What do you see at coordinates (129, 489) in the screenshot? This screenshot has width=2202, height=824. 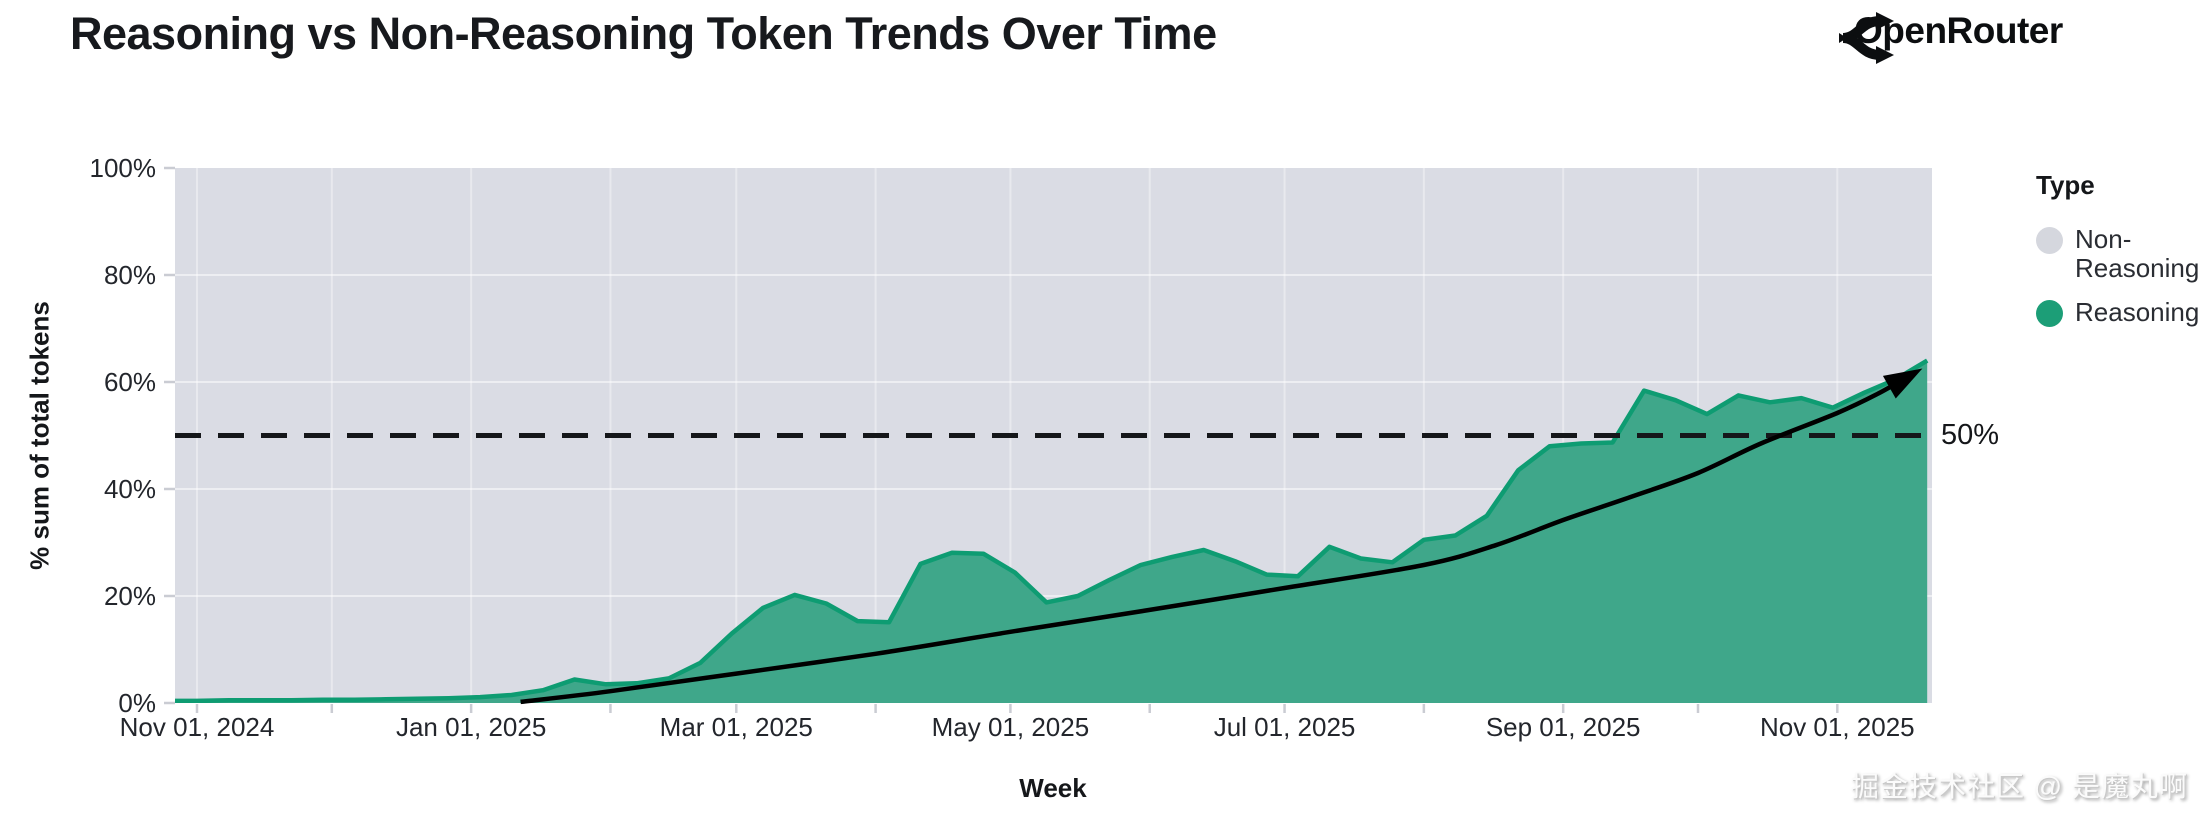 I see `y-tick-label: 40%` at bounding box center [129, 489].